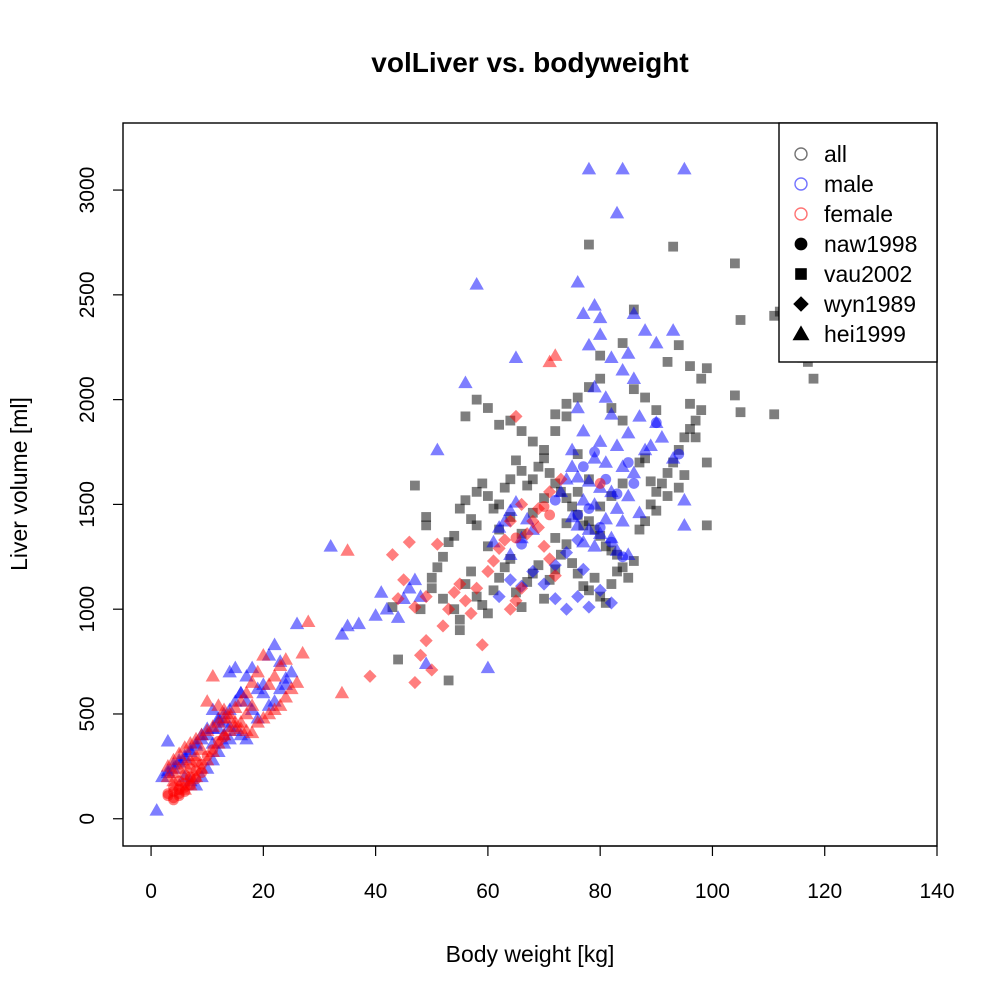 The image size is (1000, 1000). What do you see at coordinates (835, 154) in the screenshot?
I see `legend-label-all: all` at bounding box center [835, 154].